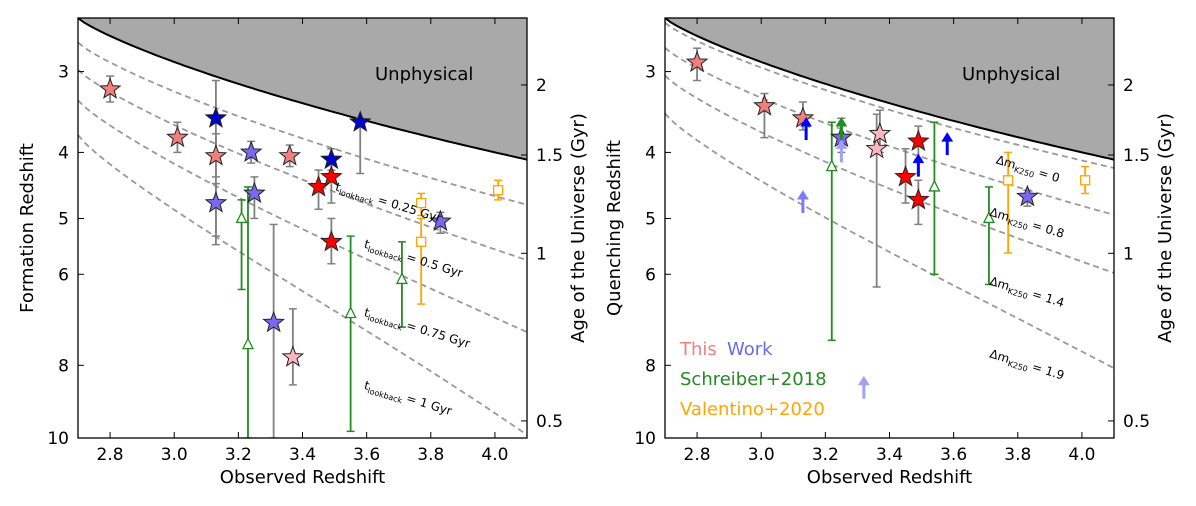 This screenshot has height=506, width=1196. I want to click on y2-tick-label: 0.5, so click(549, 422).